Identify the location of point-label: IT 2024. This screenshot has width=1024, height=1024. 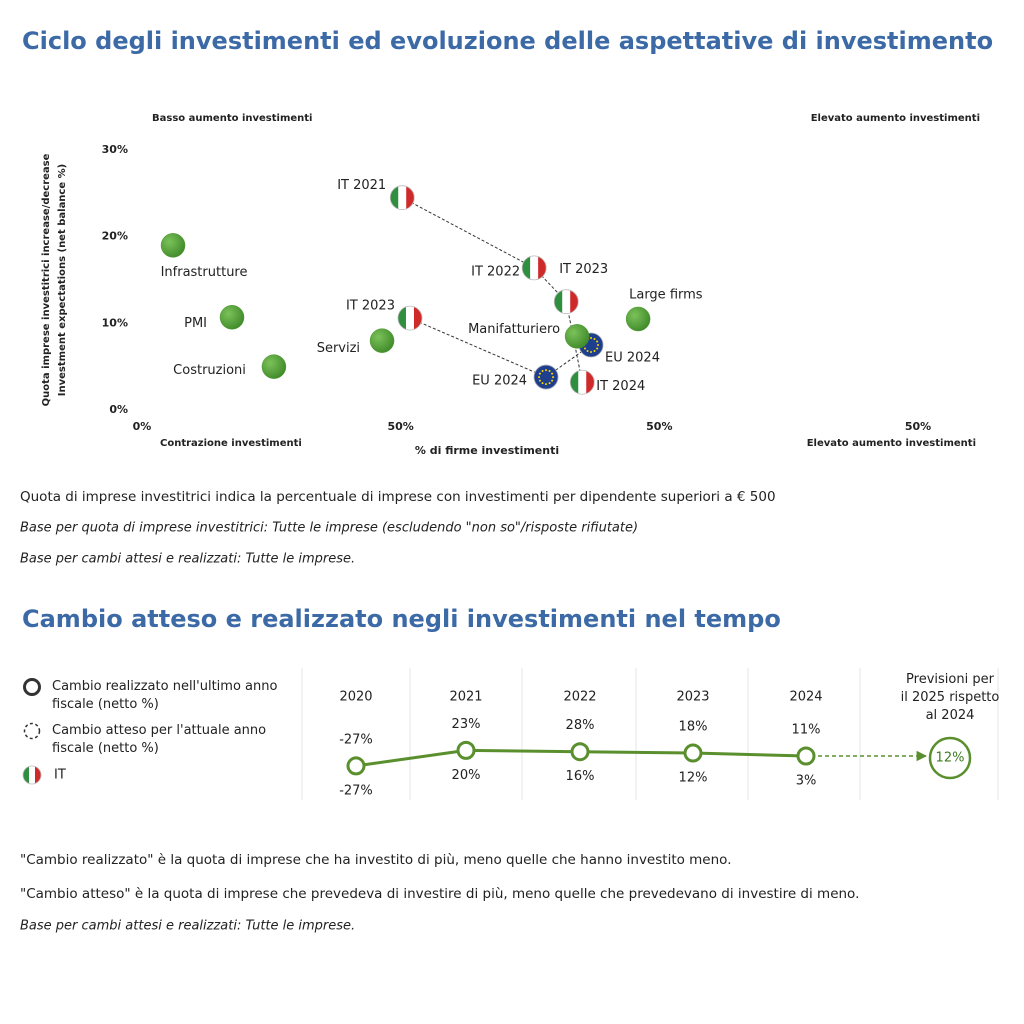
(620, 386).